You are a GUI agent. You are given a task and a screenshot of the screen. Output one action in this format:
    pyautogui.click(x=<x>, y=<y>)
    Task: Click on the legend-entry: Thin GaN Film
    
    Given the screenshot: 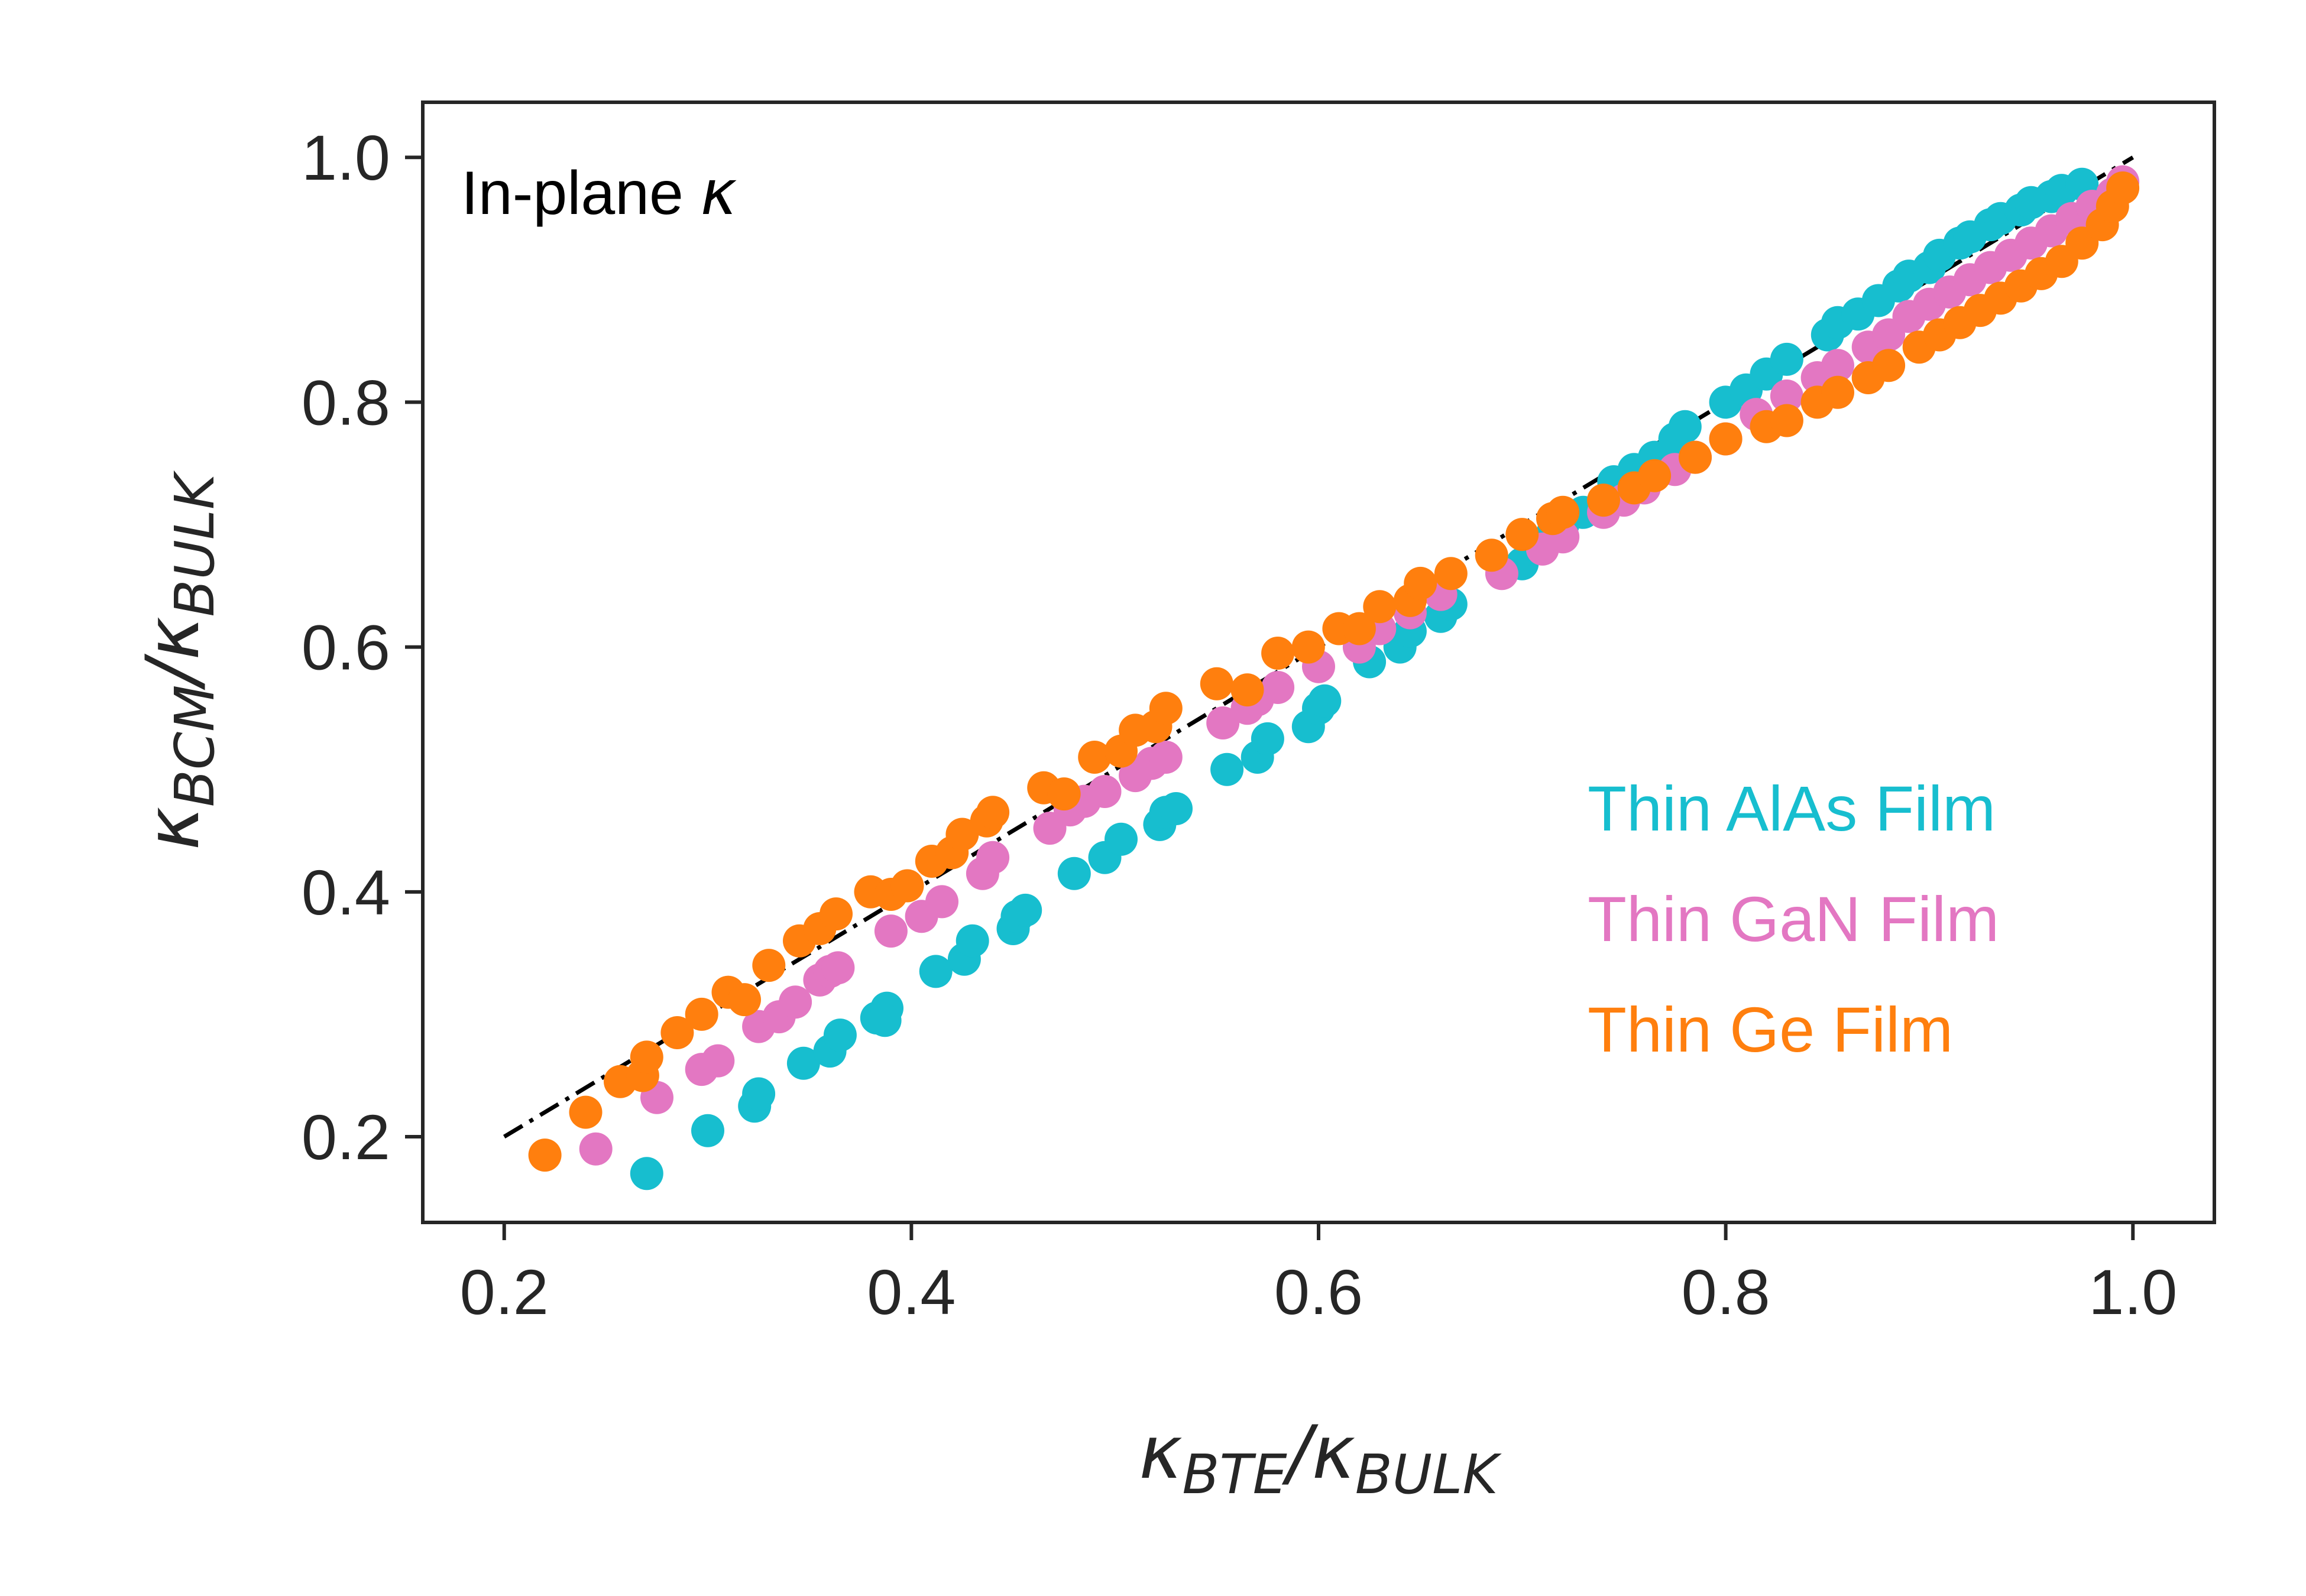 What is the action you would take?
    pyautogui.click(x=1793, y=919)
    